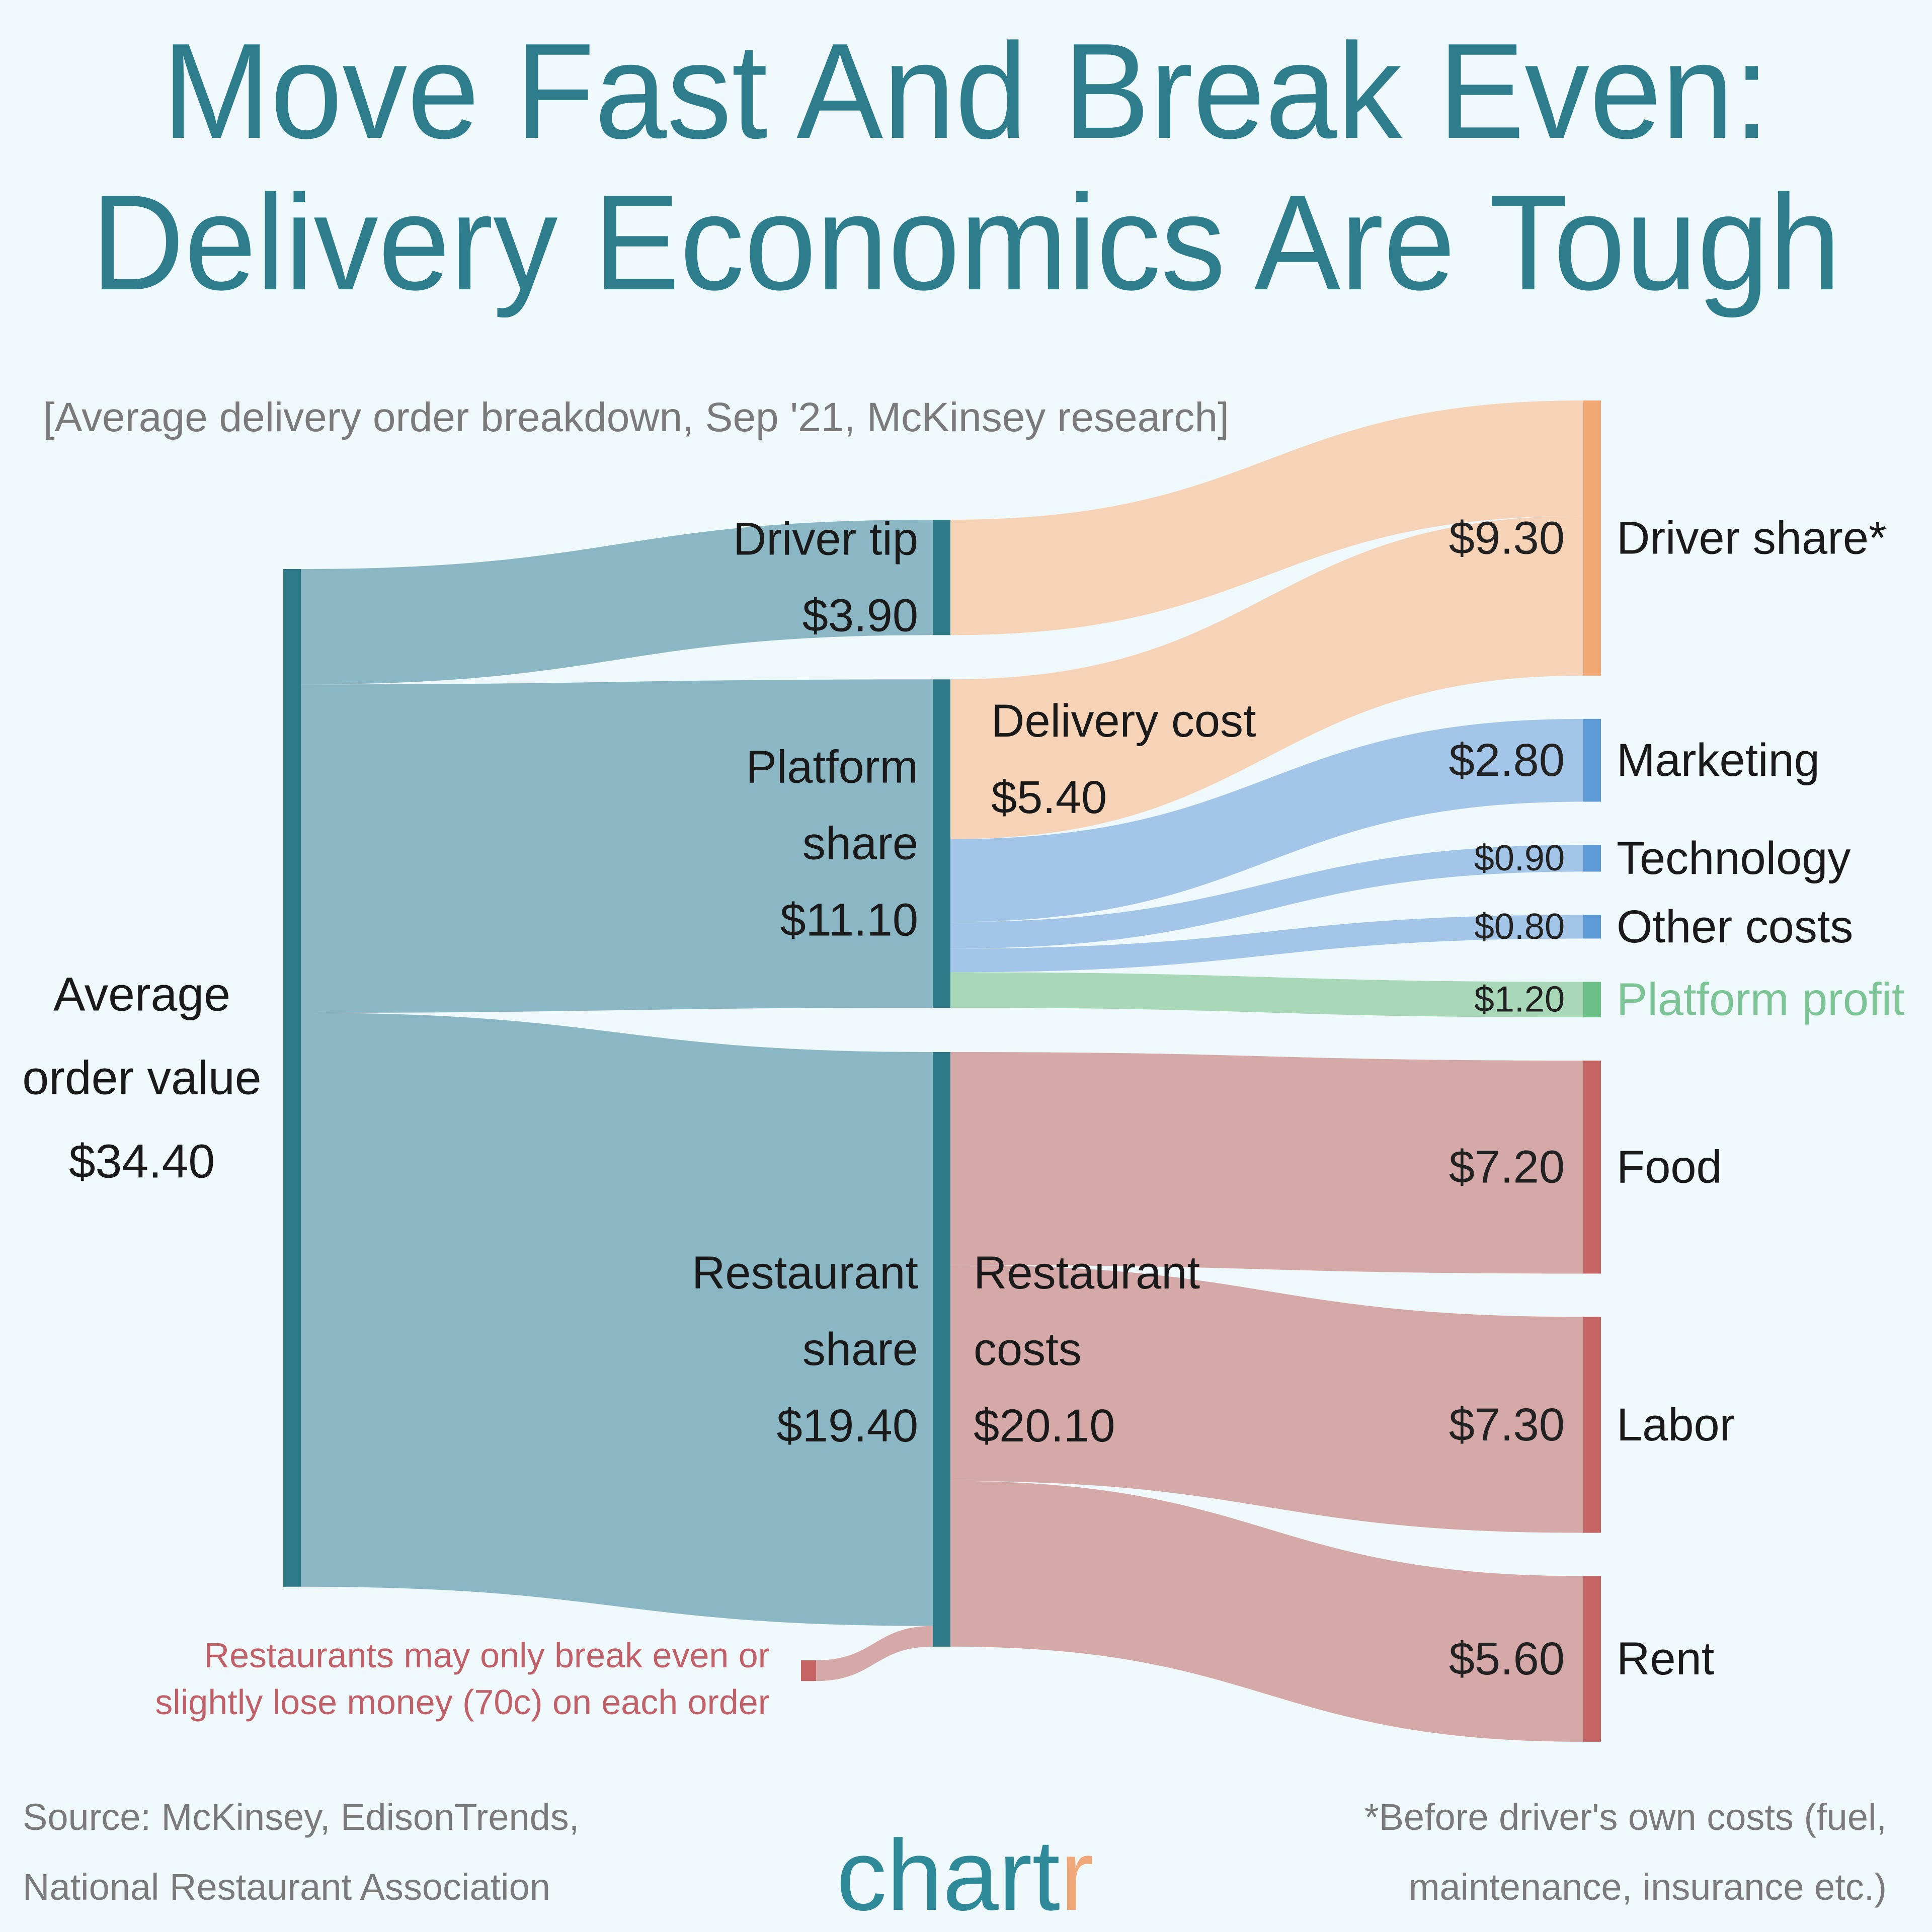  Describe the element at coordinates (1719, 761) in the screenshot. I see `node-label: Marketing` at that location.